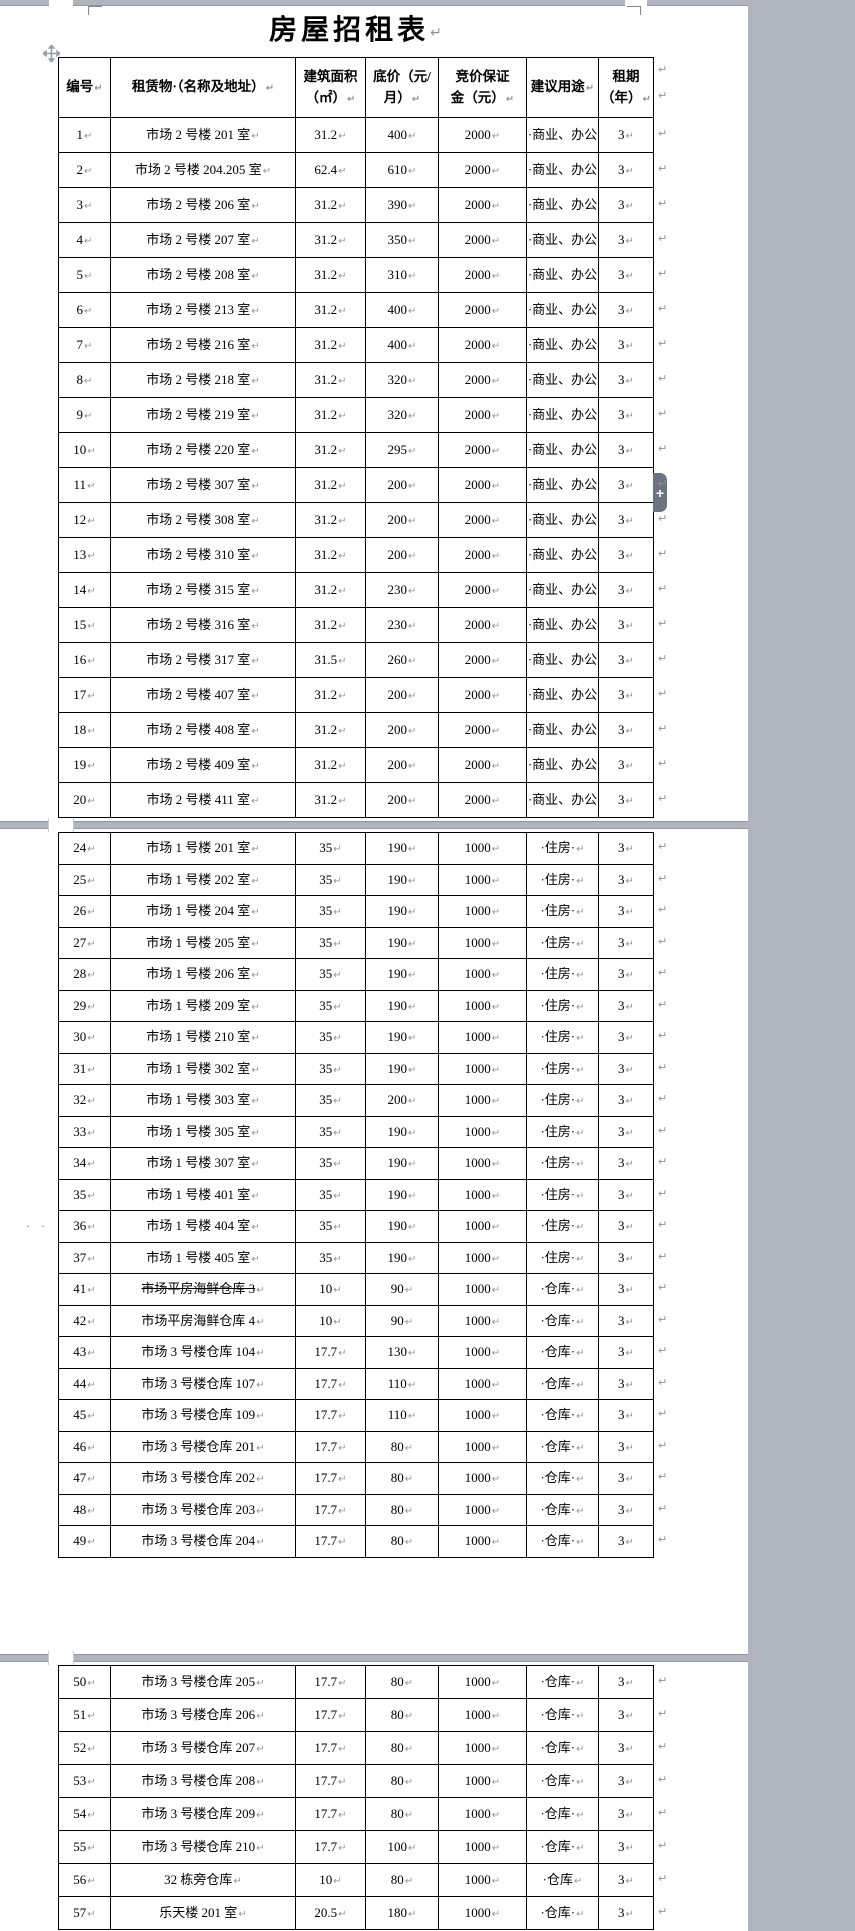 Image resolution: width=855 pixels, height=1931 pixels. I want to click on cell-id: 28↵, so click(84, 974).